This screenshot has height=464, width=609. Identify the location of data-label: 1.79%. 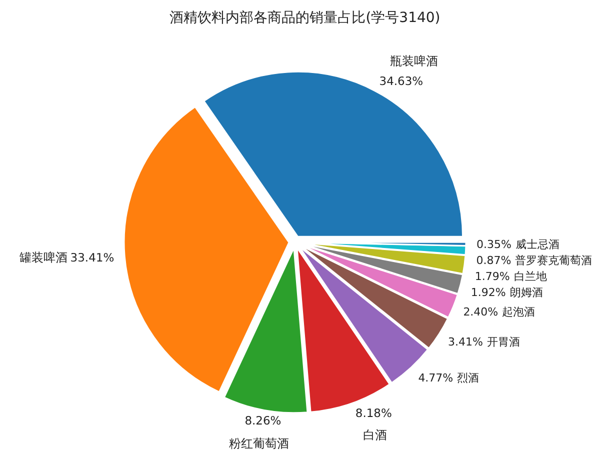
(492, 277).